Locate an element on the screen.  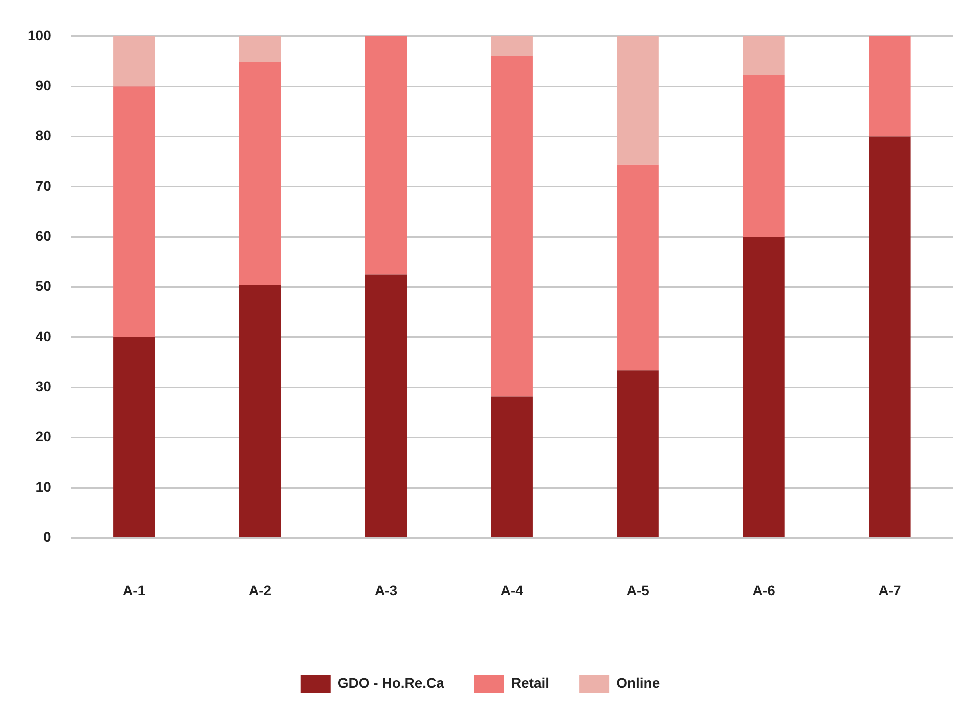
y-tick-label: 60 is located at coordinates (44, 236).